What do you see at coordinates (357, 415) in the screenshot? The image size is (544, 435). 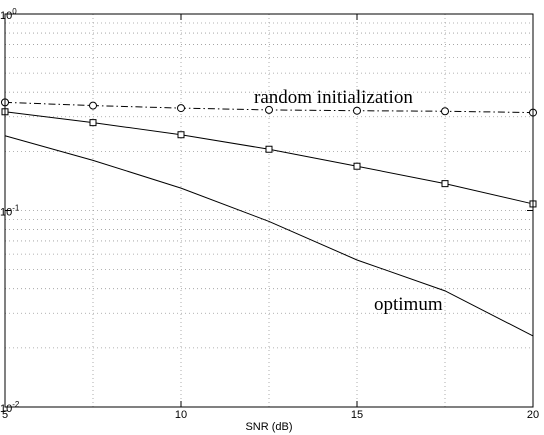 I see `x-tick-label: 15` at bounding box center [357, 415].